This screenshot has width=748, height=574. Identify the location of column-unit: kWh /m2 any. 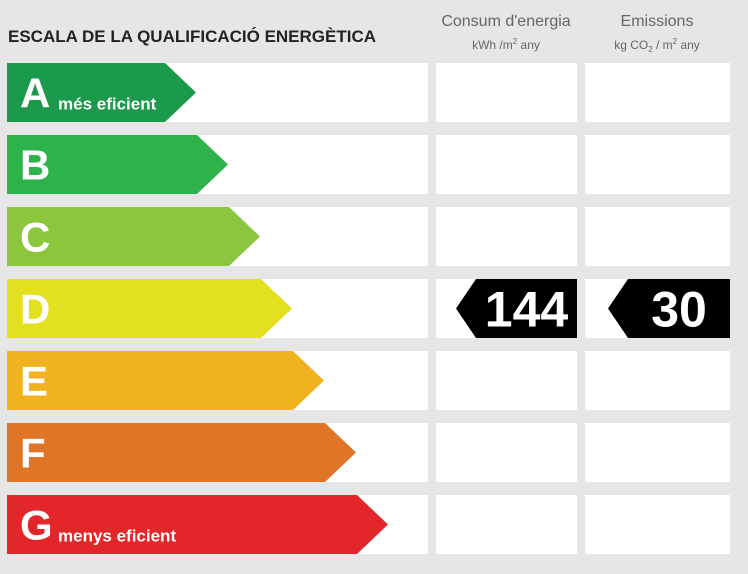
(506, 44).